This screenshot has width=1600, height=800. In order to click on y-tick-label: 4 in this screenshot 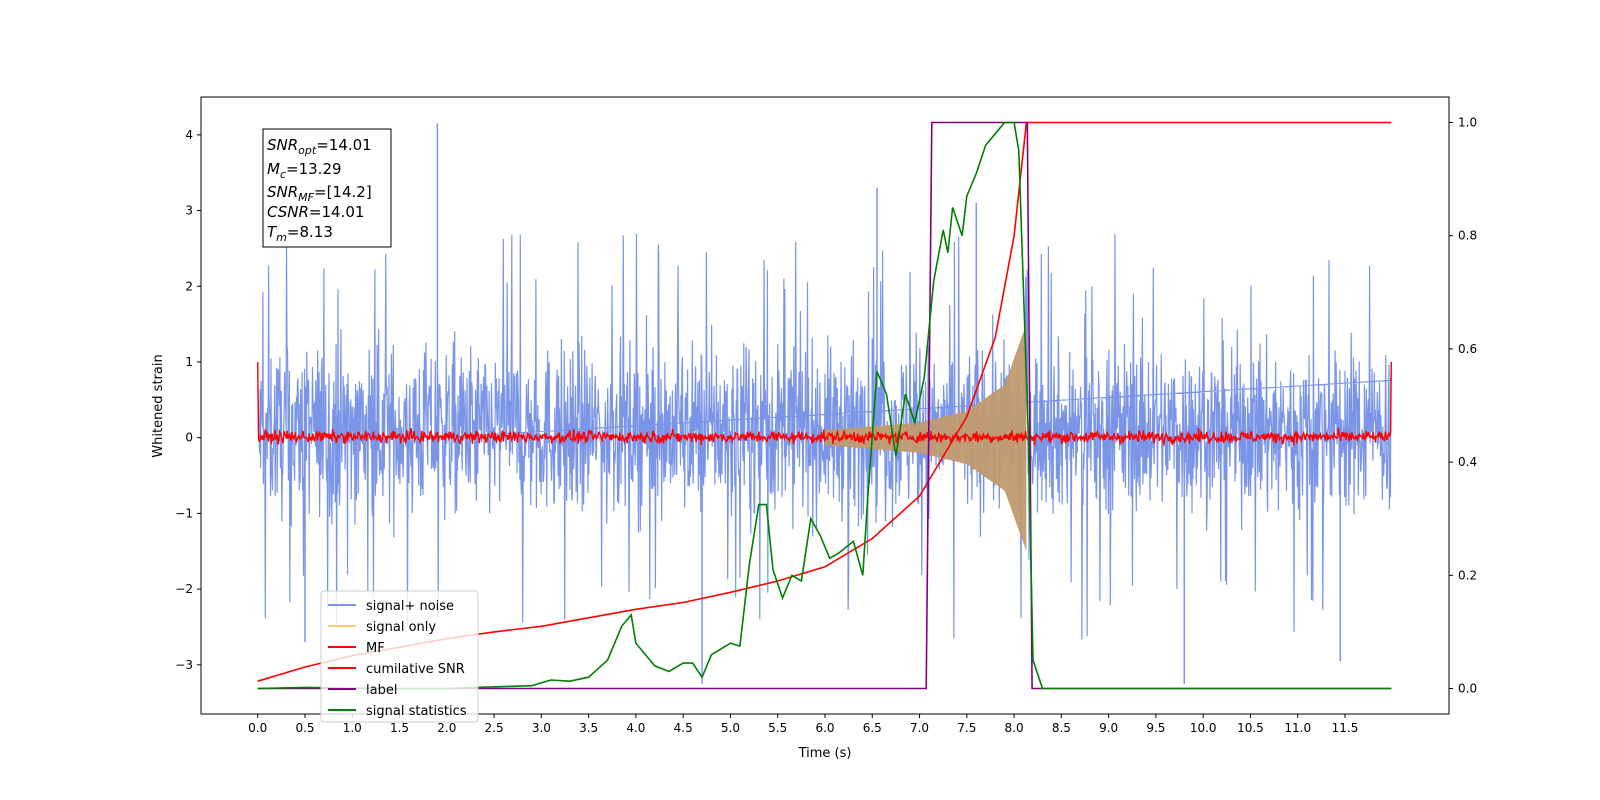, I will do `click(189, 135)`.